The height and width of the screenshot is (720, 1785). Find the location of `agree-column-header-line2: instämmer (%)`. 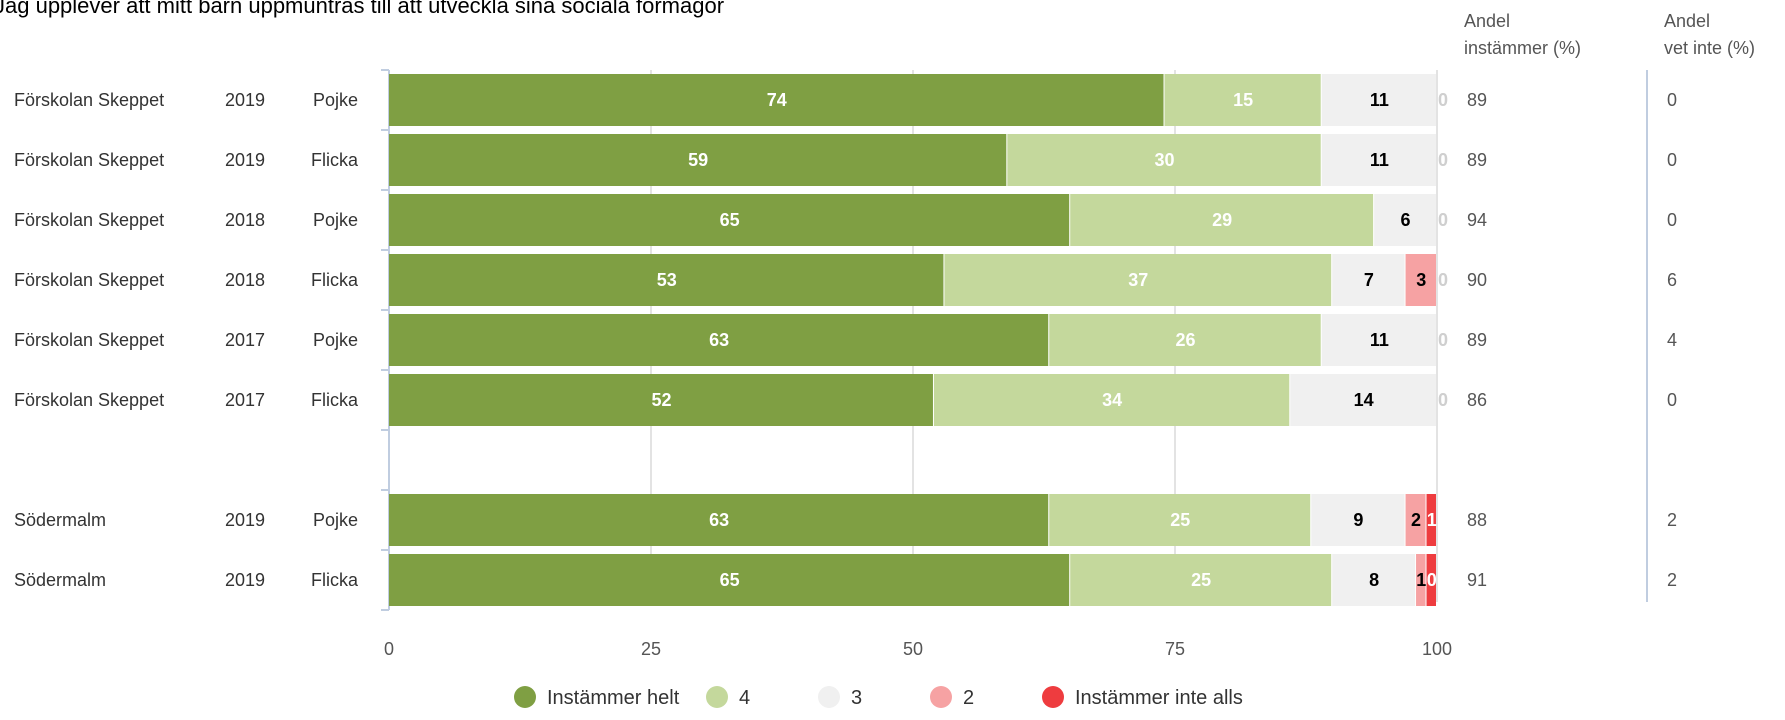

agree-column-header-line2: instämmer (%) is located at coordinates (1522, 48).